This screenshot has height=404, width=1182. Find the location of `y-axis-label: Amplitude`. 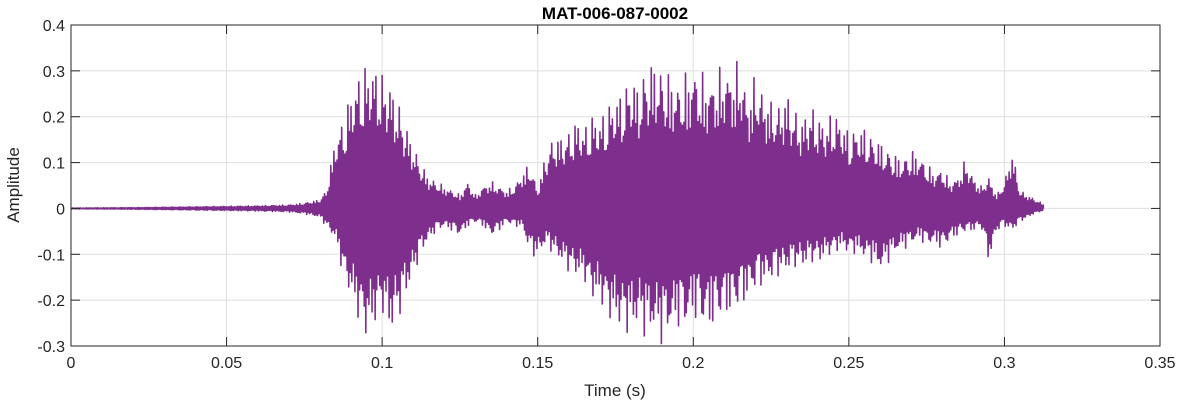

y-axis-label: Amplitude is located at coordinates (13, 185).